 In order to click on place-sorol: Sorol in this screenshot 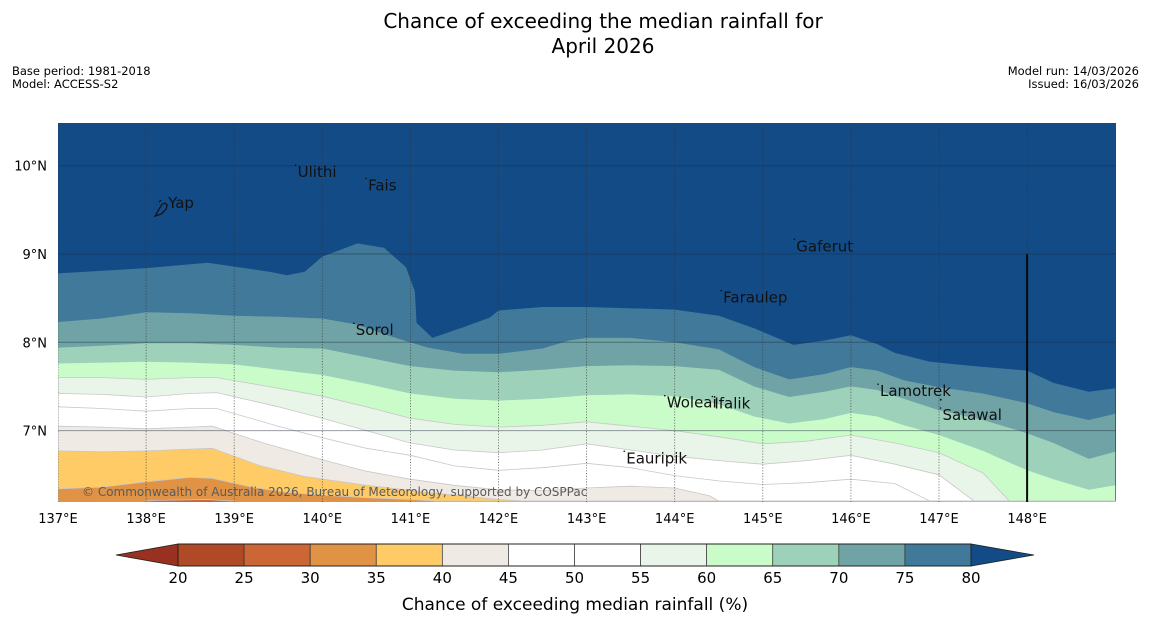, I will do `click(373, 330)`.